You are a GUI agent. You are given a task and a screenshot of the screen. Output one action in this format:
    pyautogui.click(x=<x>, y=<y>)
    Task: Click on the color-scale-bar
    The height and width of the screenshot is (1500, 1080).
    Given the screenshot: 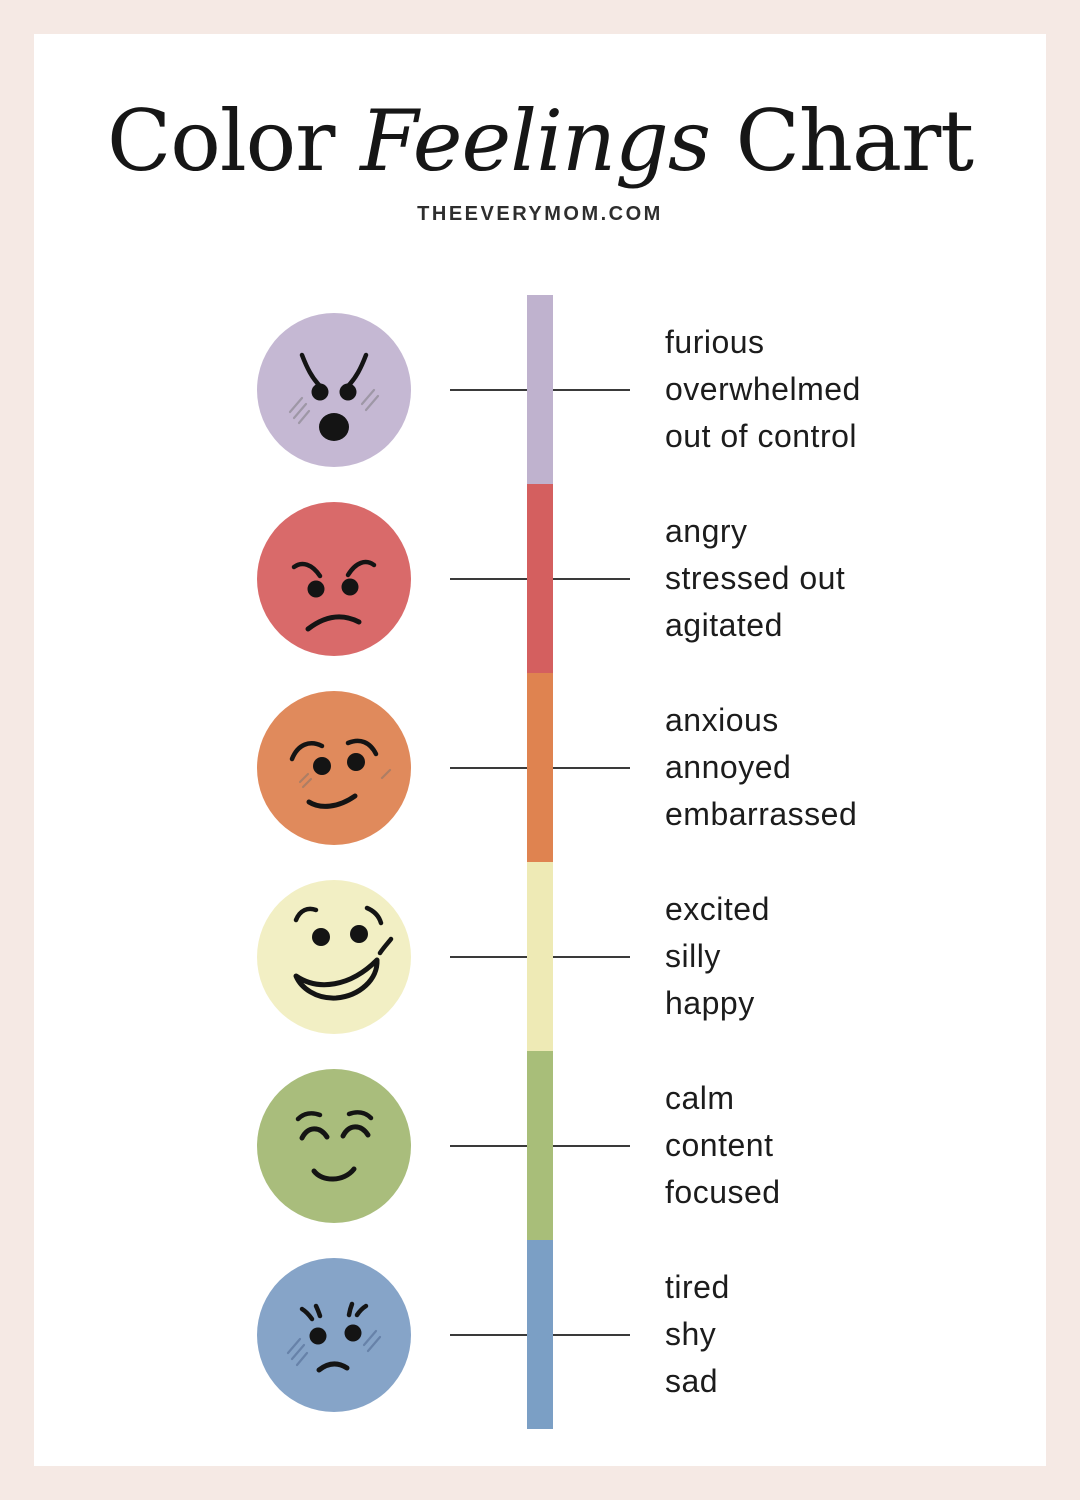 What is the action you would take?
    pyautogui.click(x=540, y=862)
    